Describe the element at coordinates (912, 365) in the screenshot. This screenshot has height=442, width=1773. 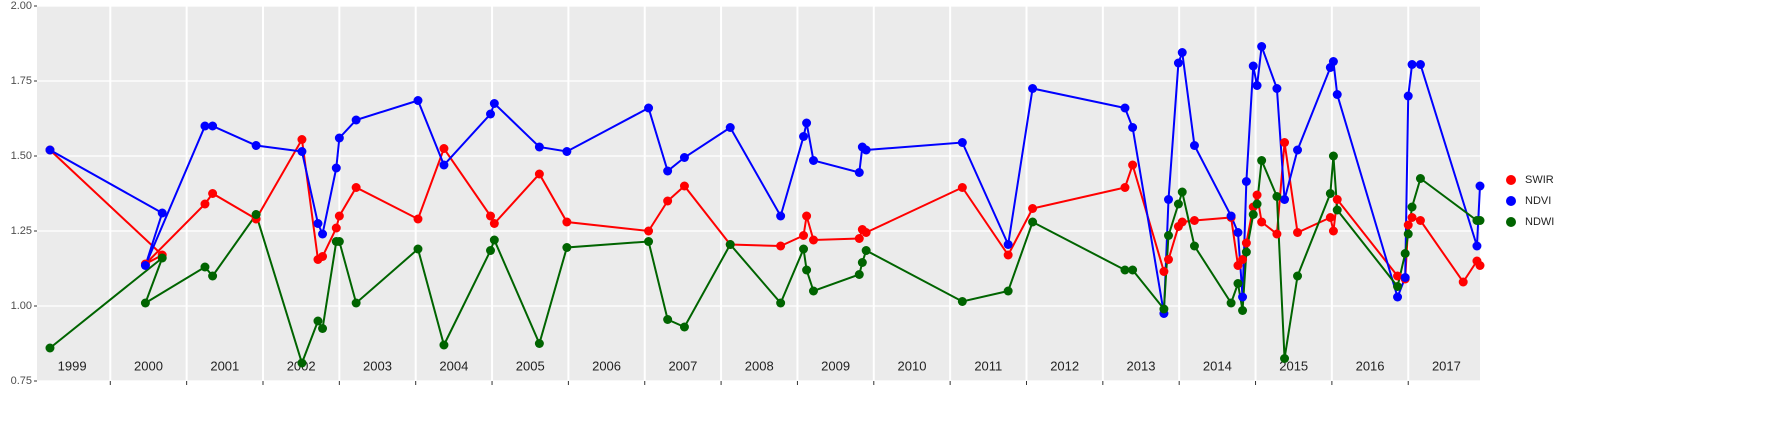
I see `x-tick-label: 2010` at that location.